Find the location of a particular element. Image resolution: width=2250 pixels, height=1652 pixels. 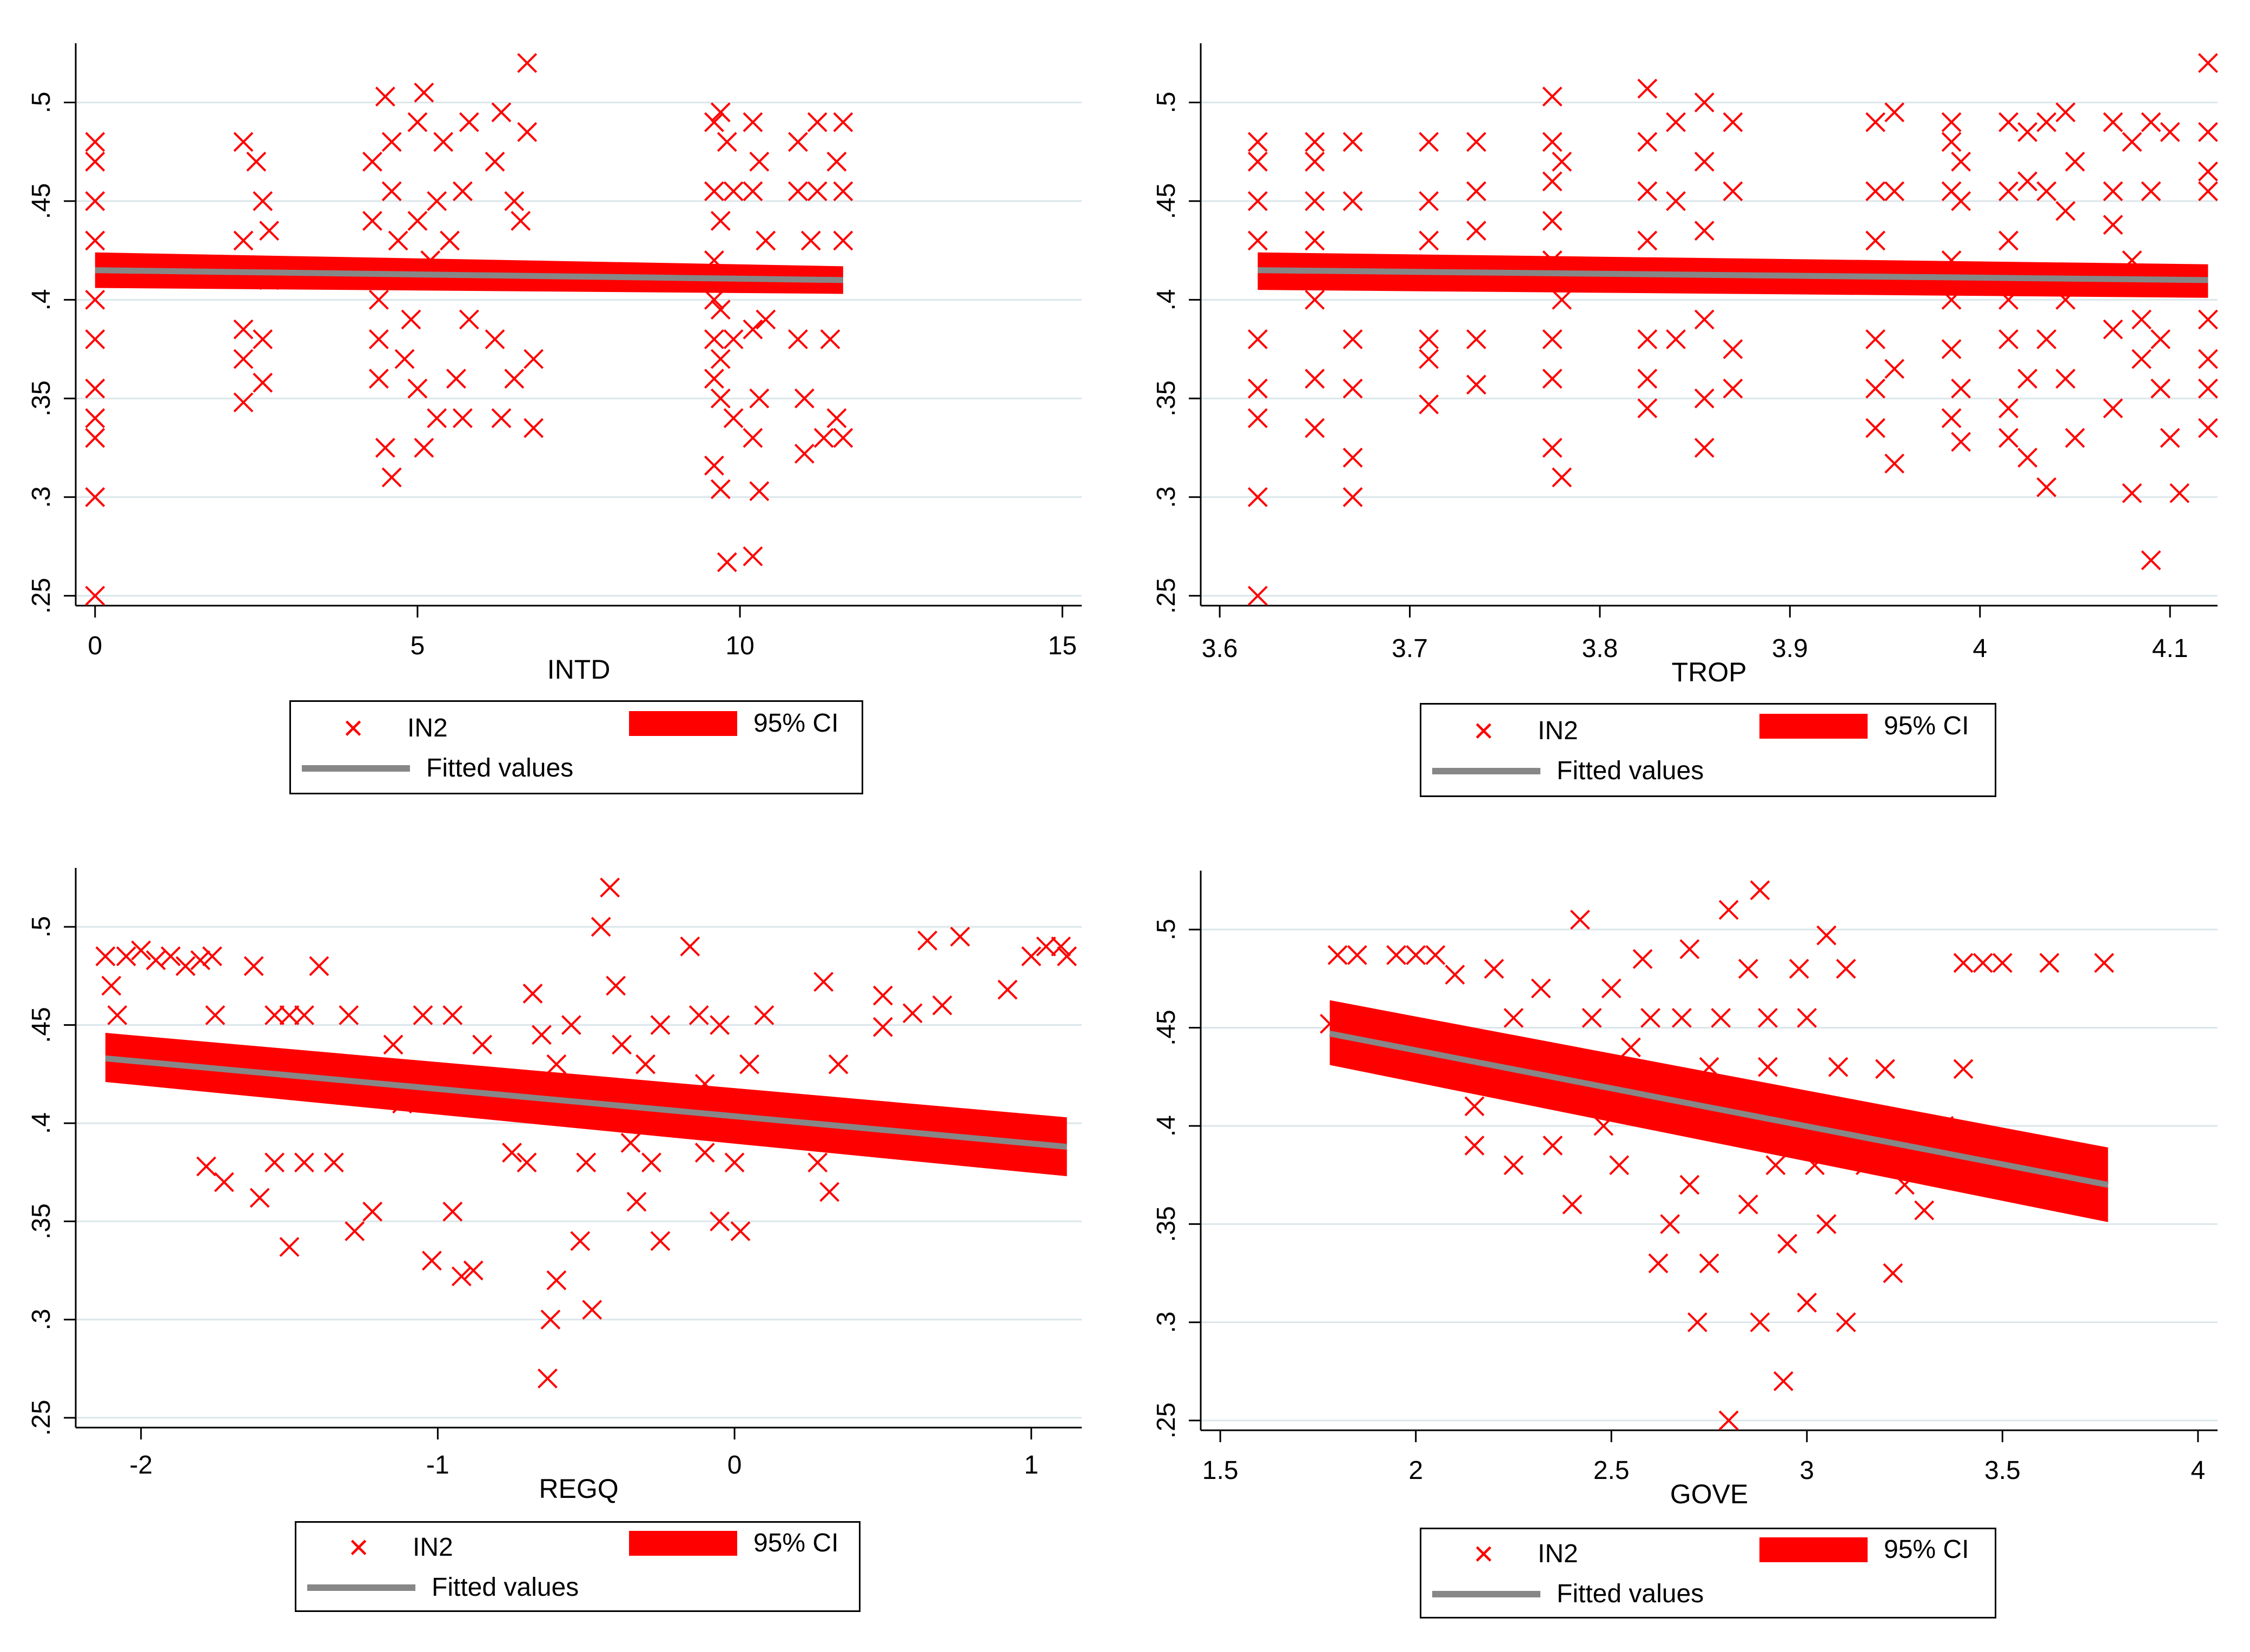

y-tick-label: .35 is located at coordinates (41, 1221).